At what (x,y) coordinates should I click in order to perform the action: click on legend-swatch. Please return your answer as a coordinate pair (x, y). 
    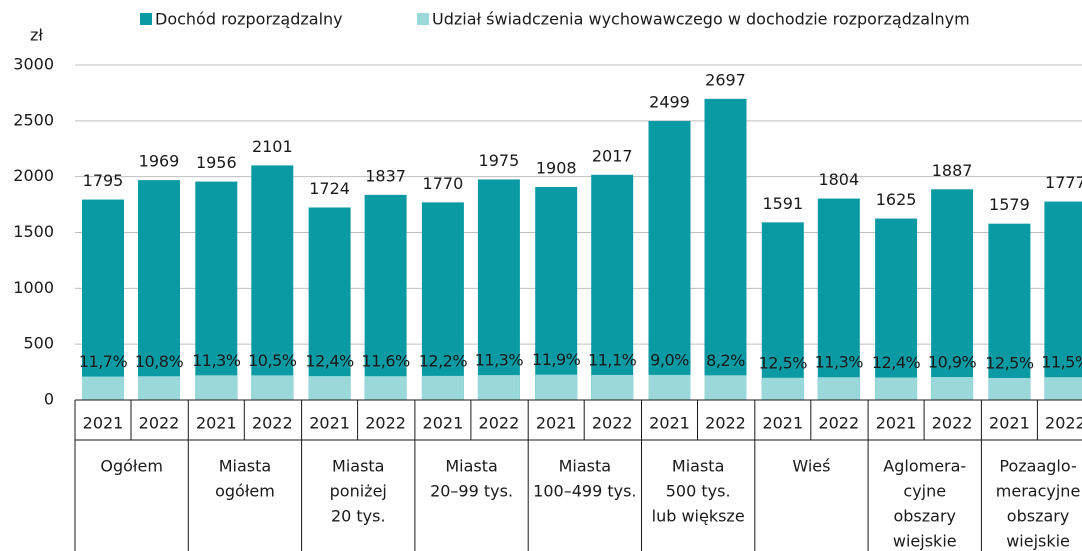
    Looking at the image, I should click on (146, 19).